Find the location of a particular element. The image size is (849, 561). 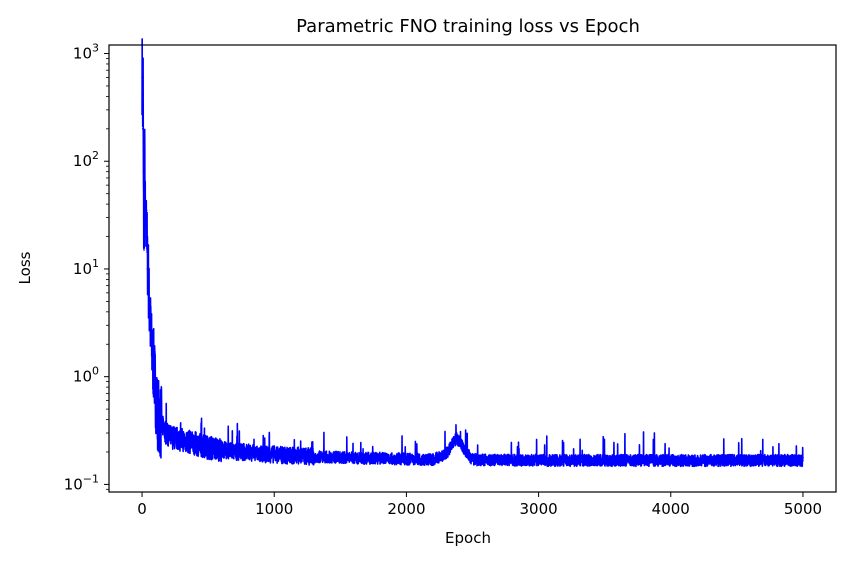

x-axis: 0 1000 2000 3000 4000 5000 is located at coordinates (479, 505).